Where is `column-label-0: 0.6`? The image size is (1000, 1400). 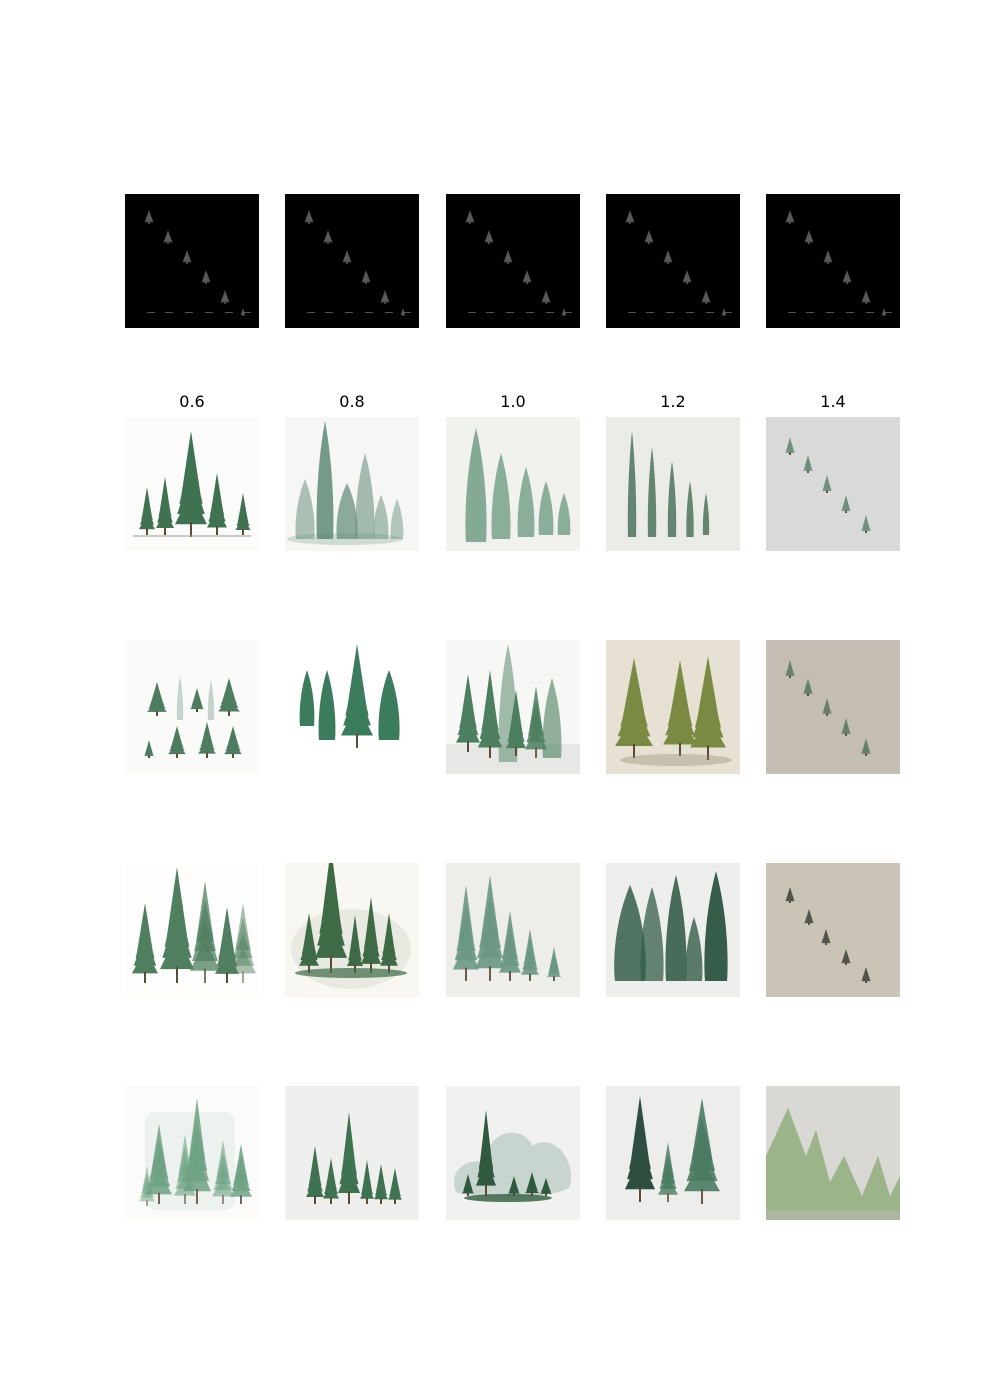
column-label-0: 0.6 is located at coordinates (192, 401).